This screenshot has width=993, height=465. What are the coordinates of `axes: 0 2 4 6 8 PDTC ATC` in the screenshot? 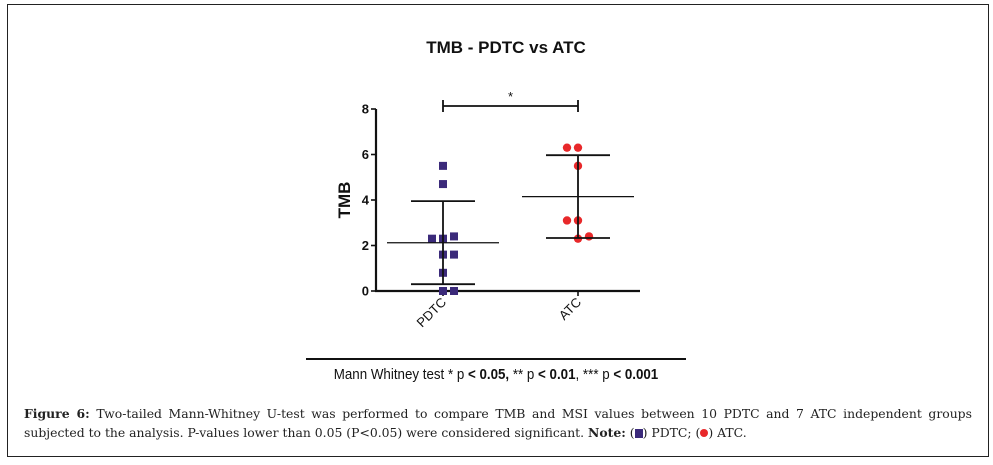 It's located at (501, 216).